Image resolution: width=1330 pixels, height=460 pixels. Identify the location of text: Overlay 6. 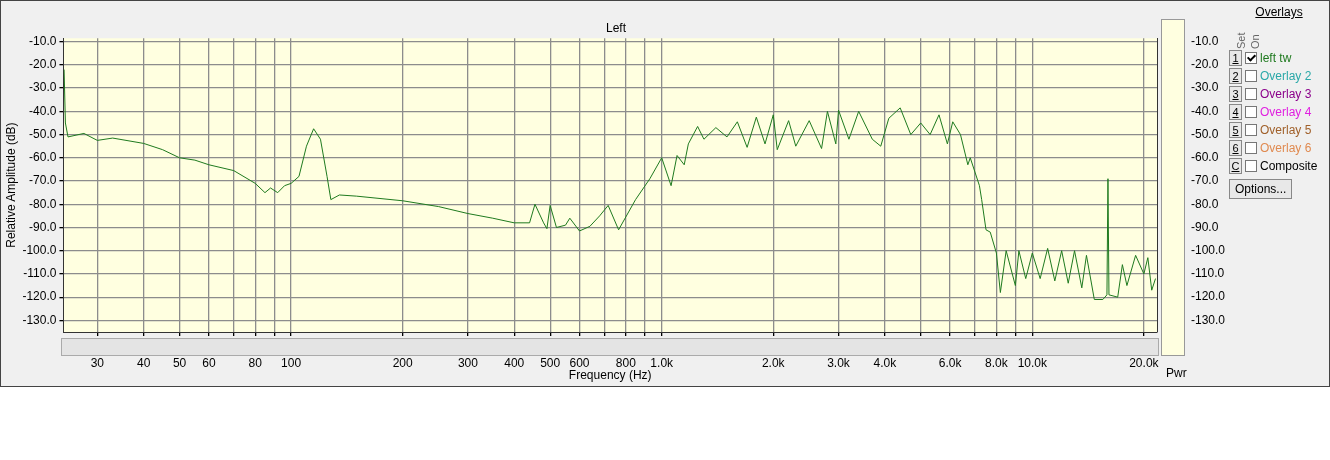
(1286, 148).